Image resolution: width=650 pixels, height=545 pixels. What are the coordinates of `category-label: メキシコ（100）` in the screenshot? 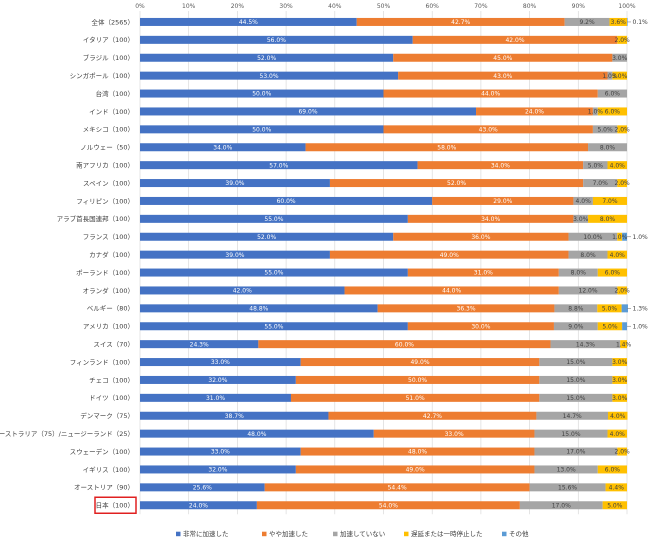 It's located at (108, 130).